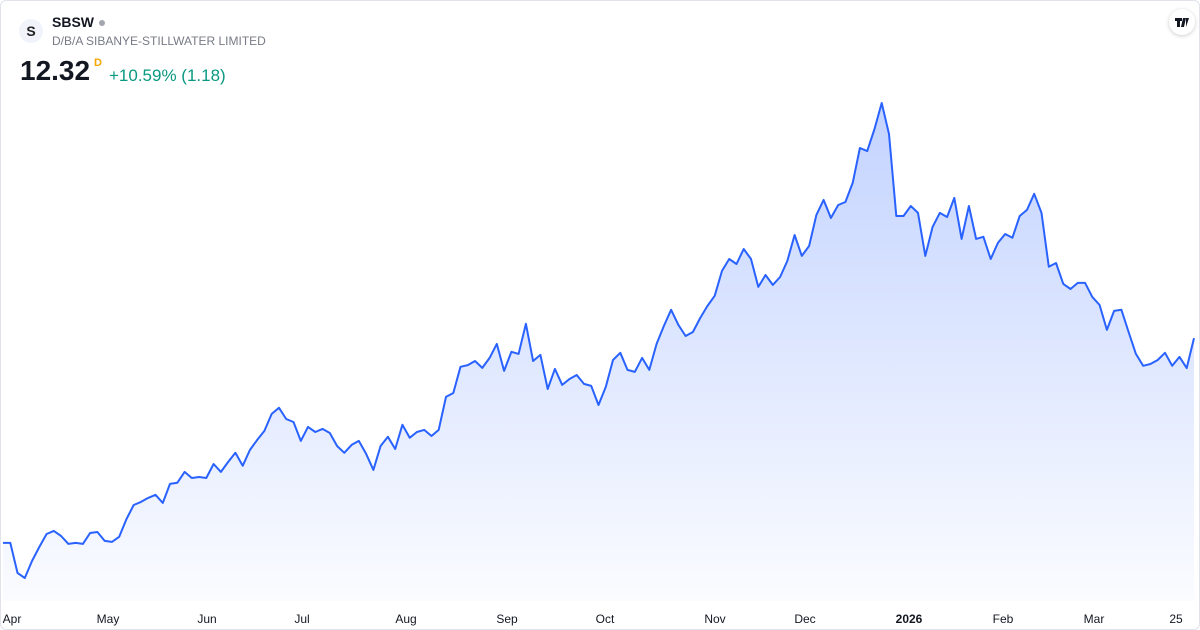  What do you see at coordinates (73, 22) in the screenshot?
I see `symbol-text: SBSW` at bounding box center [73, 22].